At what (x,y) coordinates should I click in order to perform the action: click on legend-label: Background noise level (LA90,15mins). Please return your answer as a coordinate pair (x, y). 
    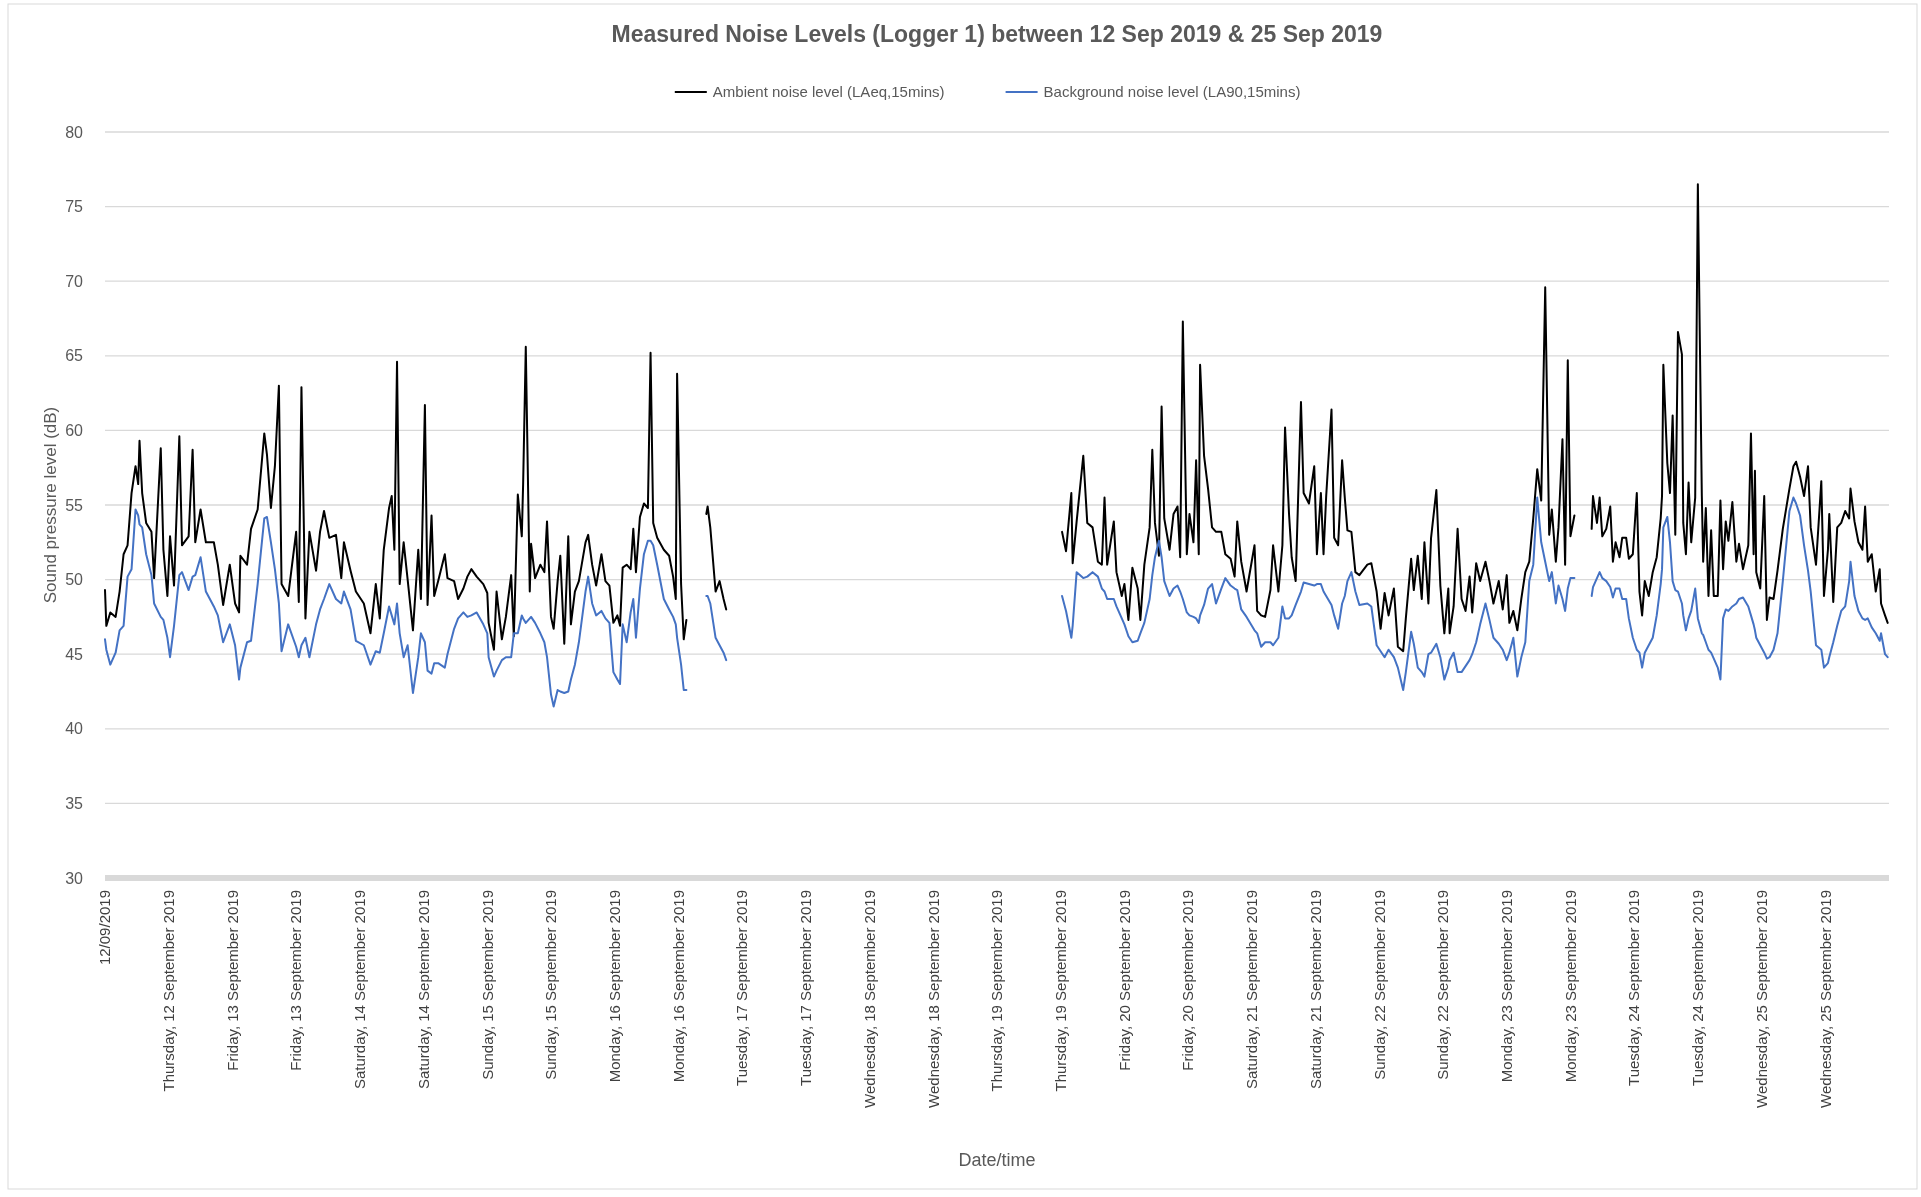
    Looking at the image, I should click on (1172, 92).